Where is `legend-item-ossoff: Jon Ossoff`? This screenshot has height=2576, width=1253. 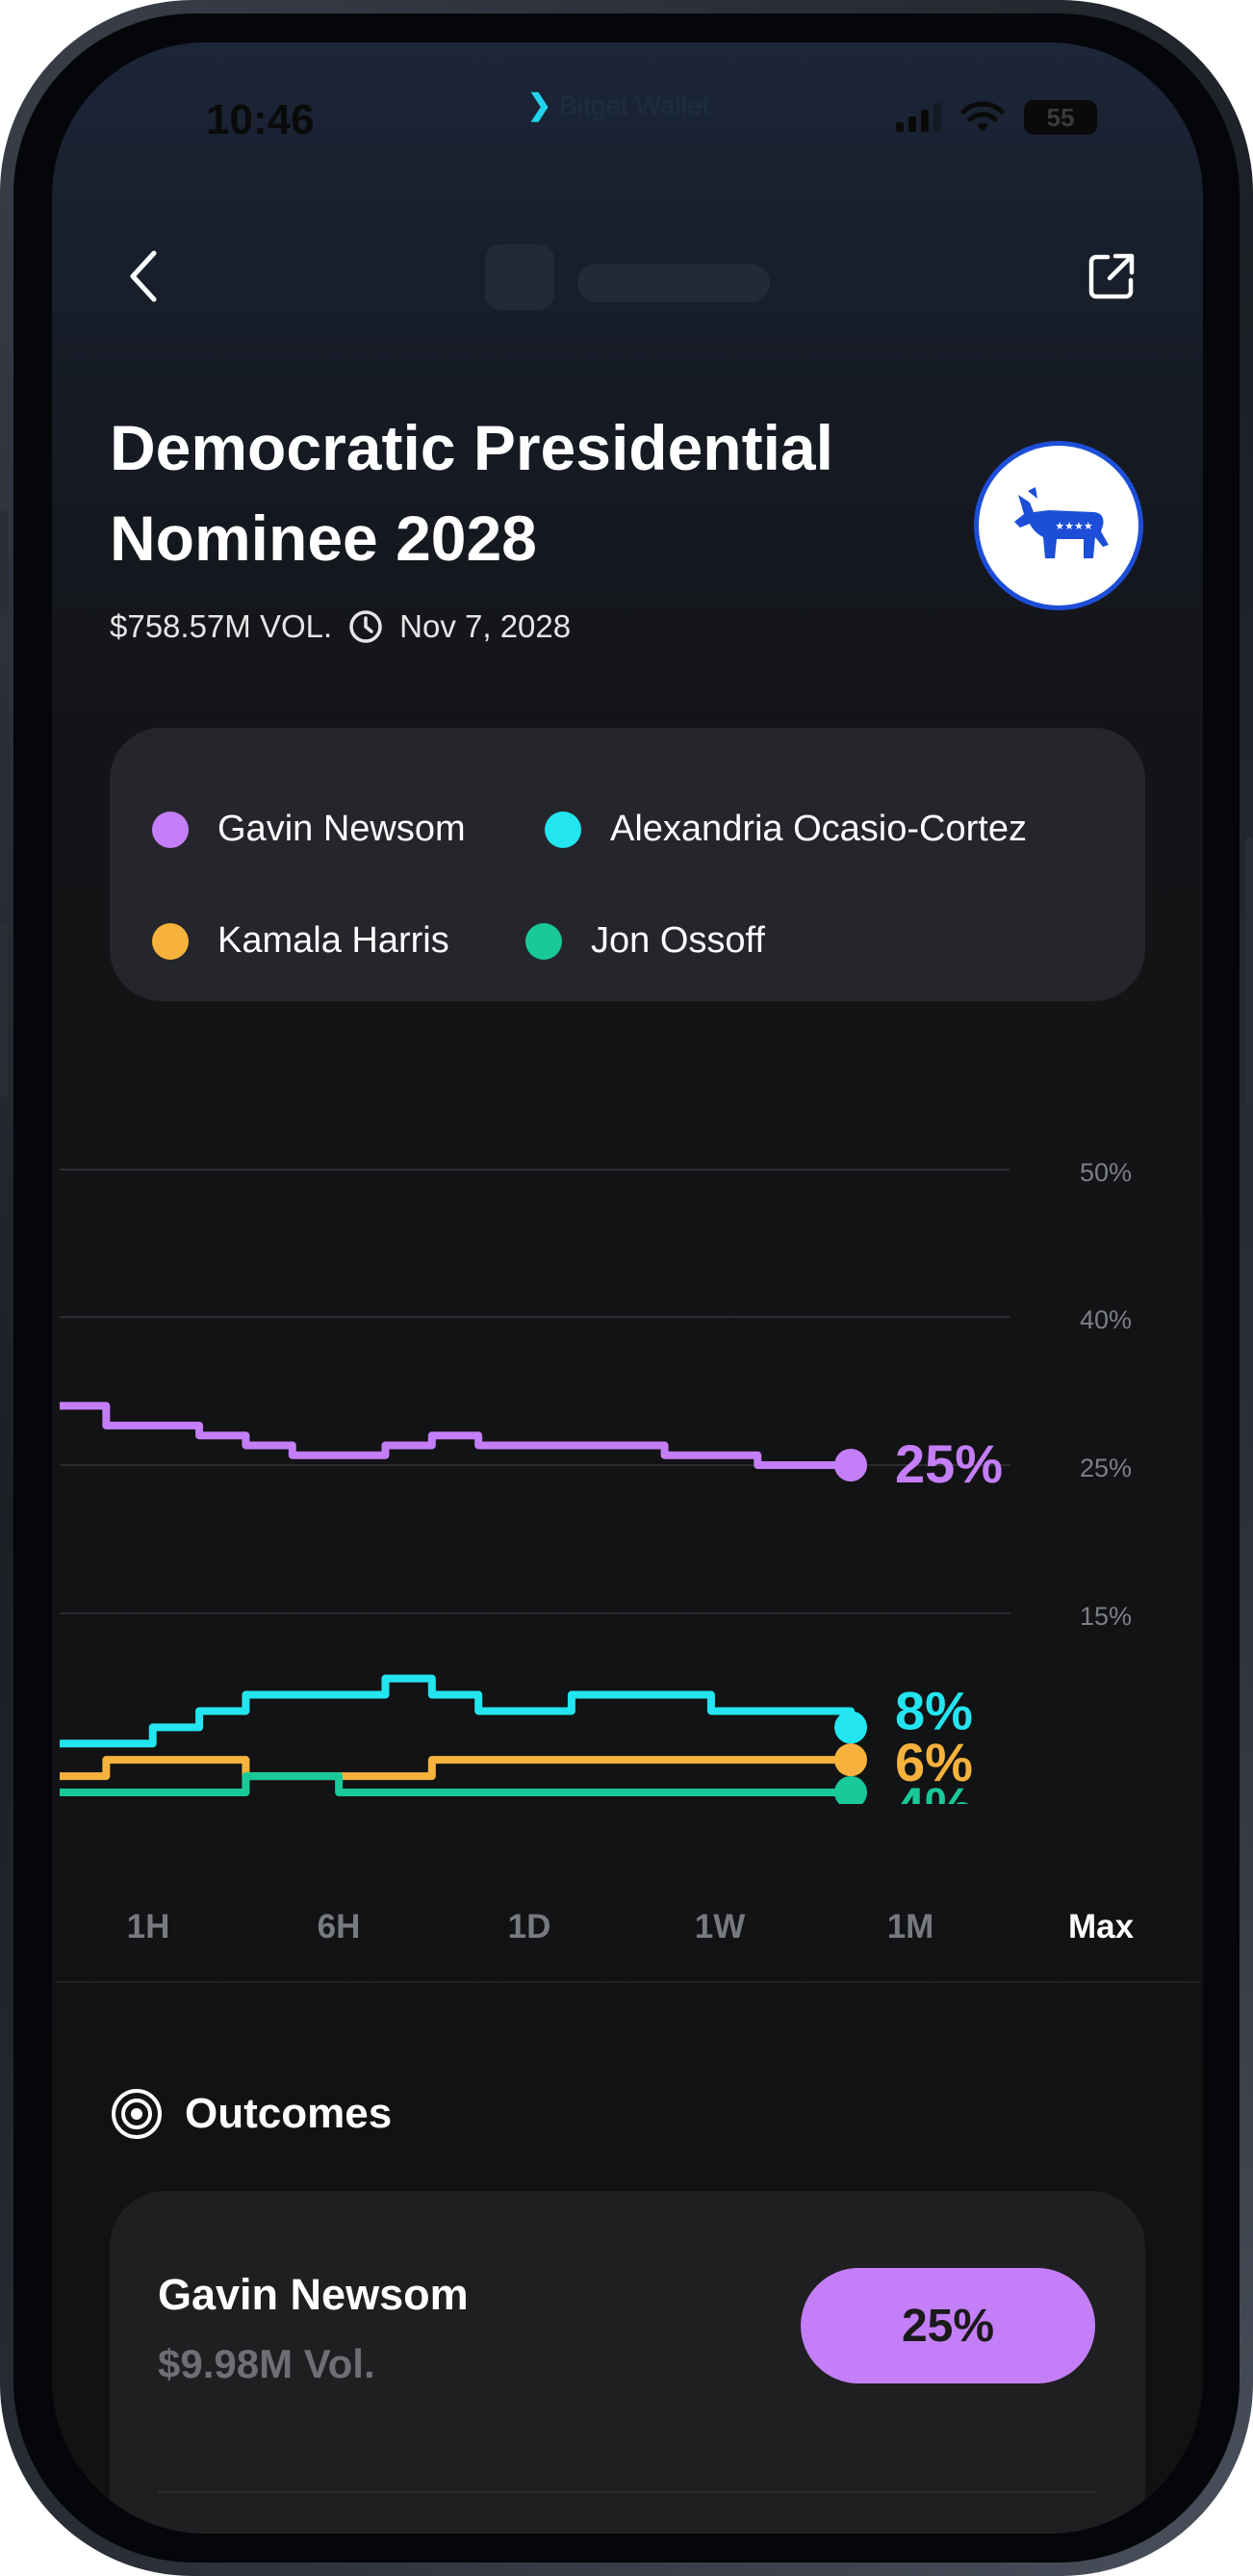 legend-item-ossoff: Jon Ossoff is located at coordinates (645, 941).